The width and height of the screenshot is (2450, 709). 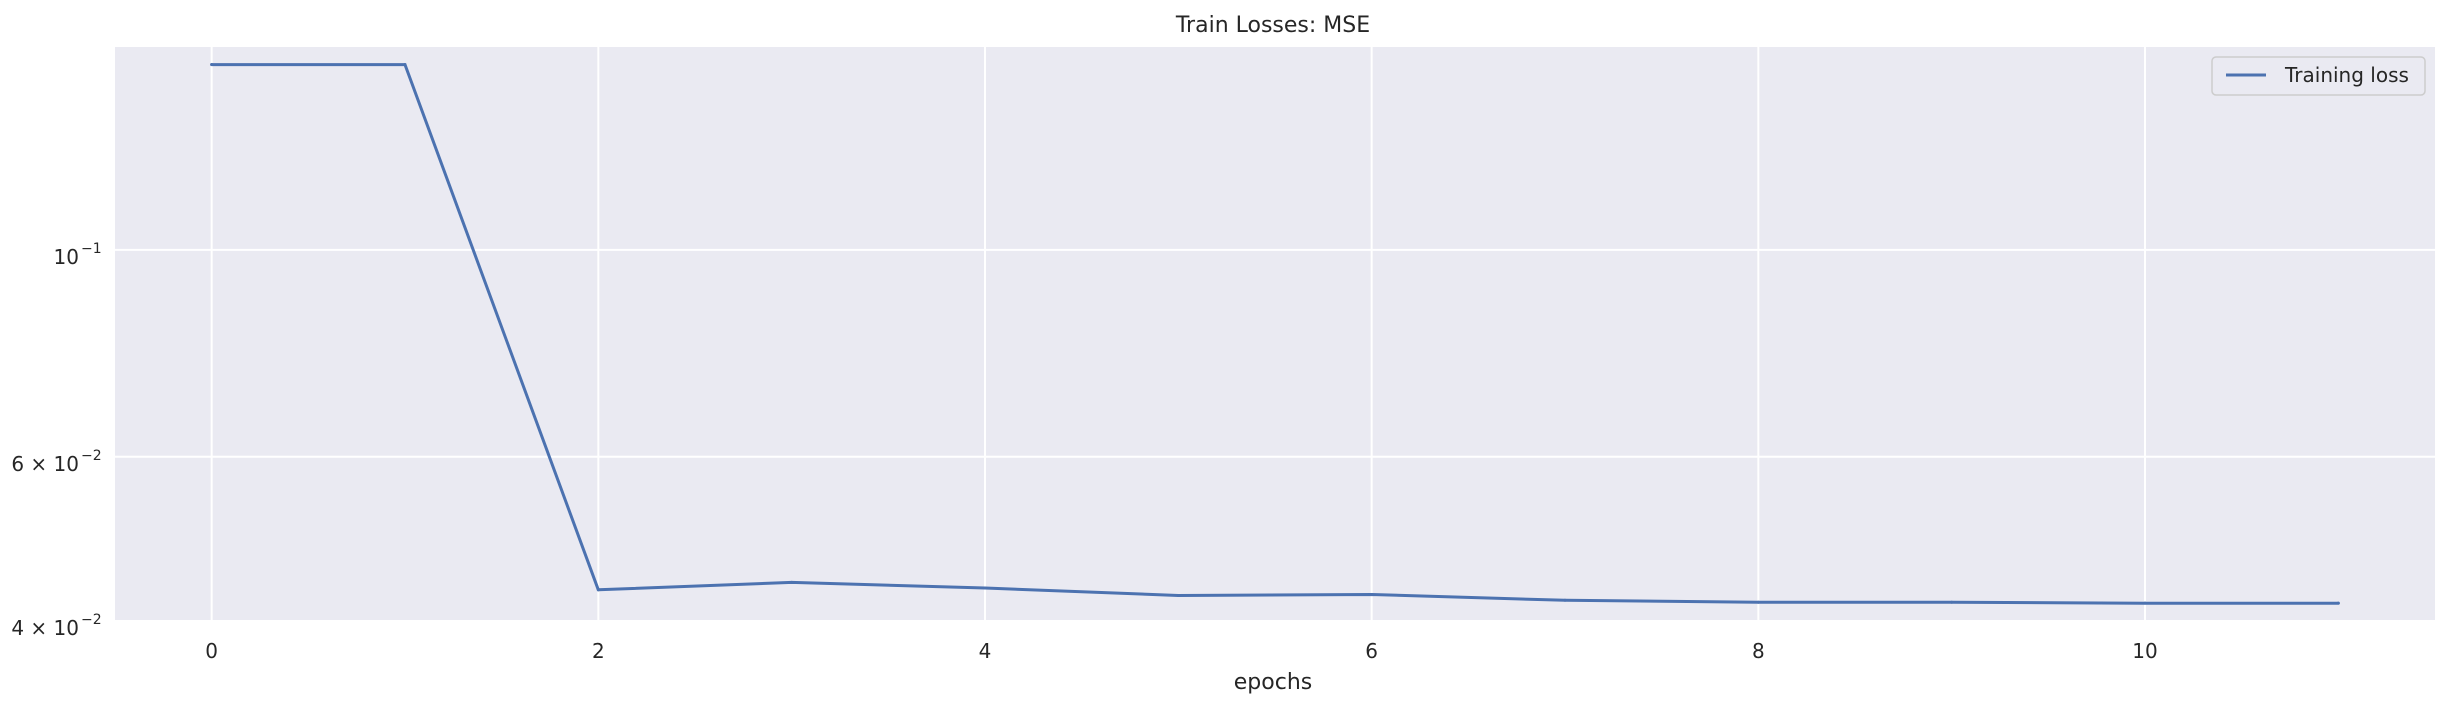 What do you see at coordinates (45, 464) in the screenshot?
I see `y-tick-label: 6 × 10` at bounding box center [45, 464].